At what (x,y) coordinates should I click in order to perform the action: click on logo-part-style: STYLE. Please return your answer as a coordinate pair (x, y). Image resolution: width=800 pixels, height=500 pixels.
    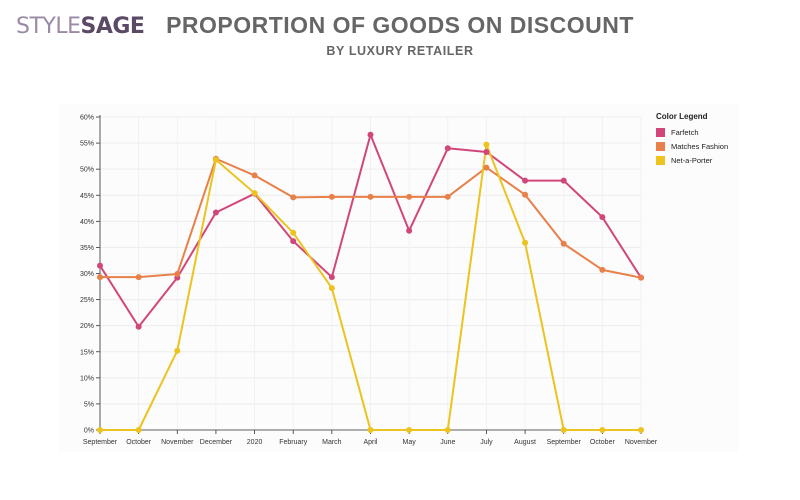
    Looking at the image, I should click on (48, 26).